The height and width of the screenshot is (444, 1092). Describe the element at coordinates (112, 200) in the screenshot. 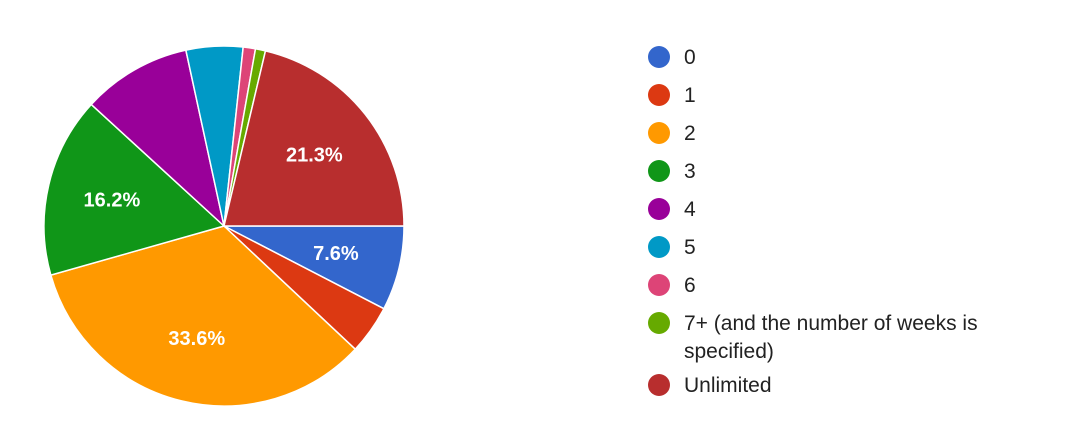

I see `slice-data-label: 16.2%` at that location.